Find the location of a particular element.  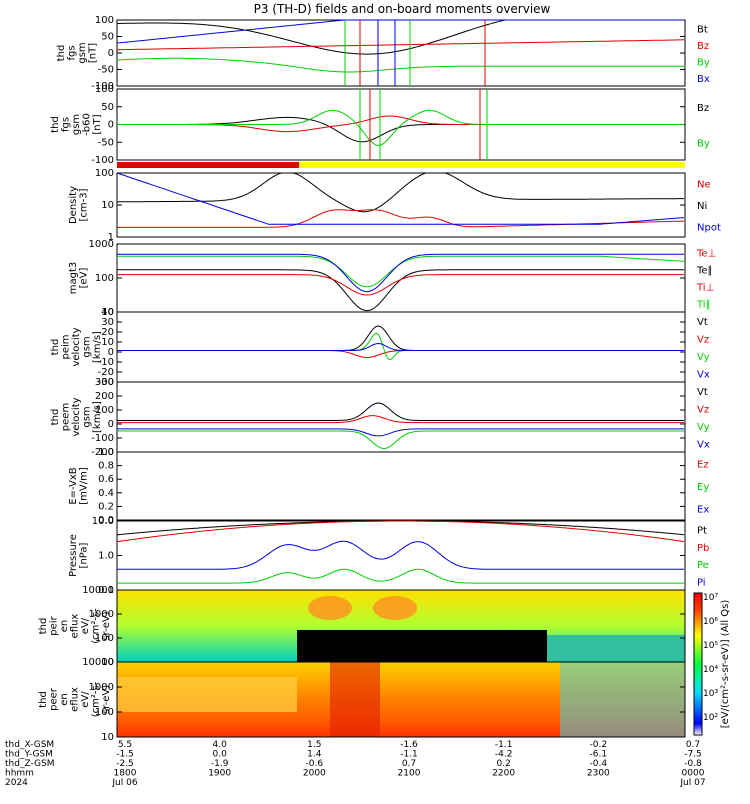

x-row-value: -0.8 is located at coordinates (693, 764).